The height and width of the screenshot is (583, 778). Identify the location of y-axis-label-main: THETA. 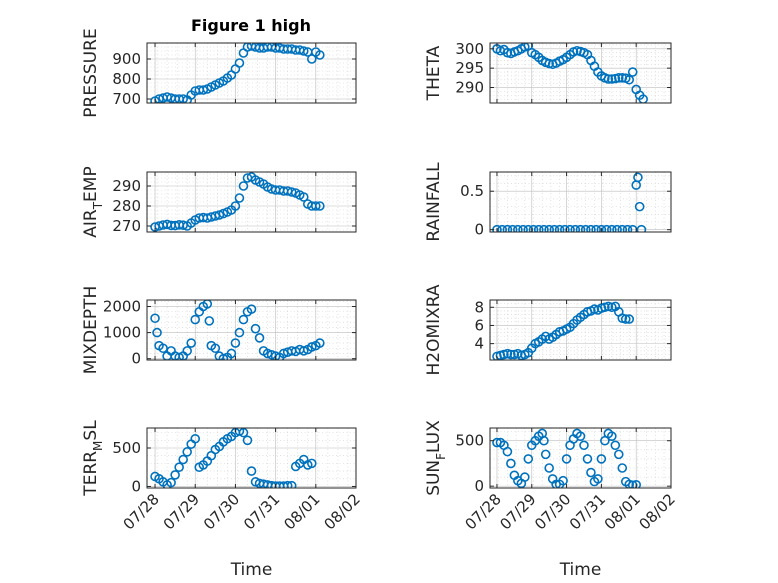
(434, 73).